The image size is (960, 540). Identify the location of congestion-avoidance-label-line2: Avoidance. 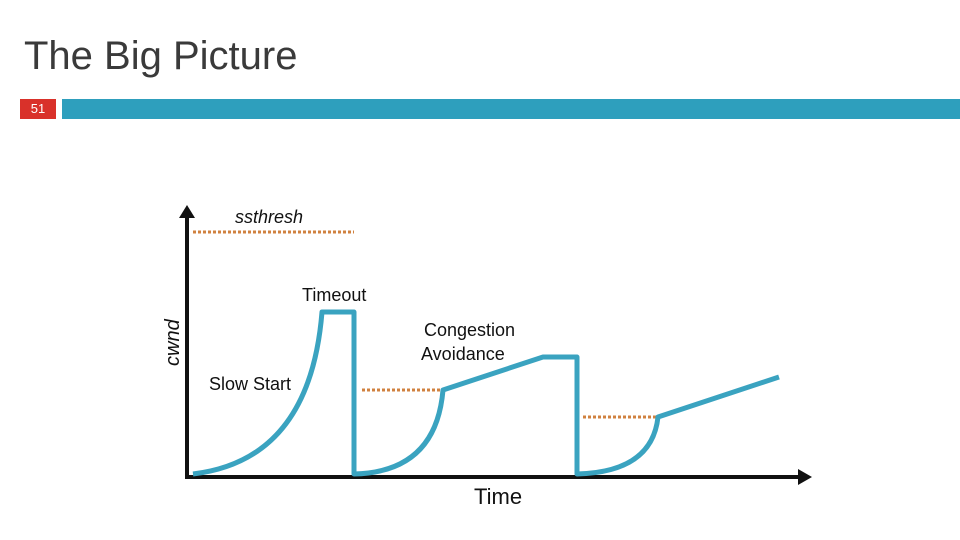
(463, 354).